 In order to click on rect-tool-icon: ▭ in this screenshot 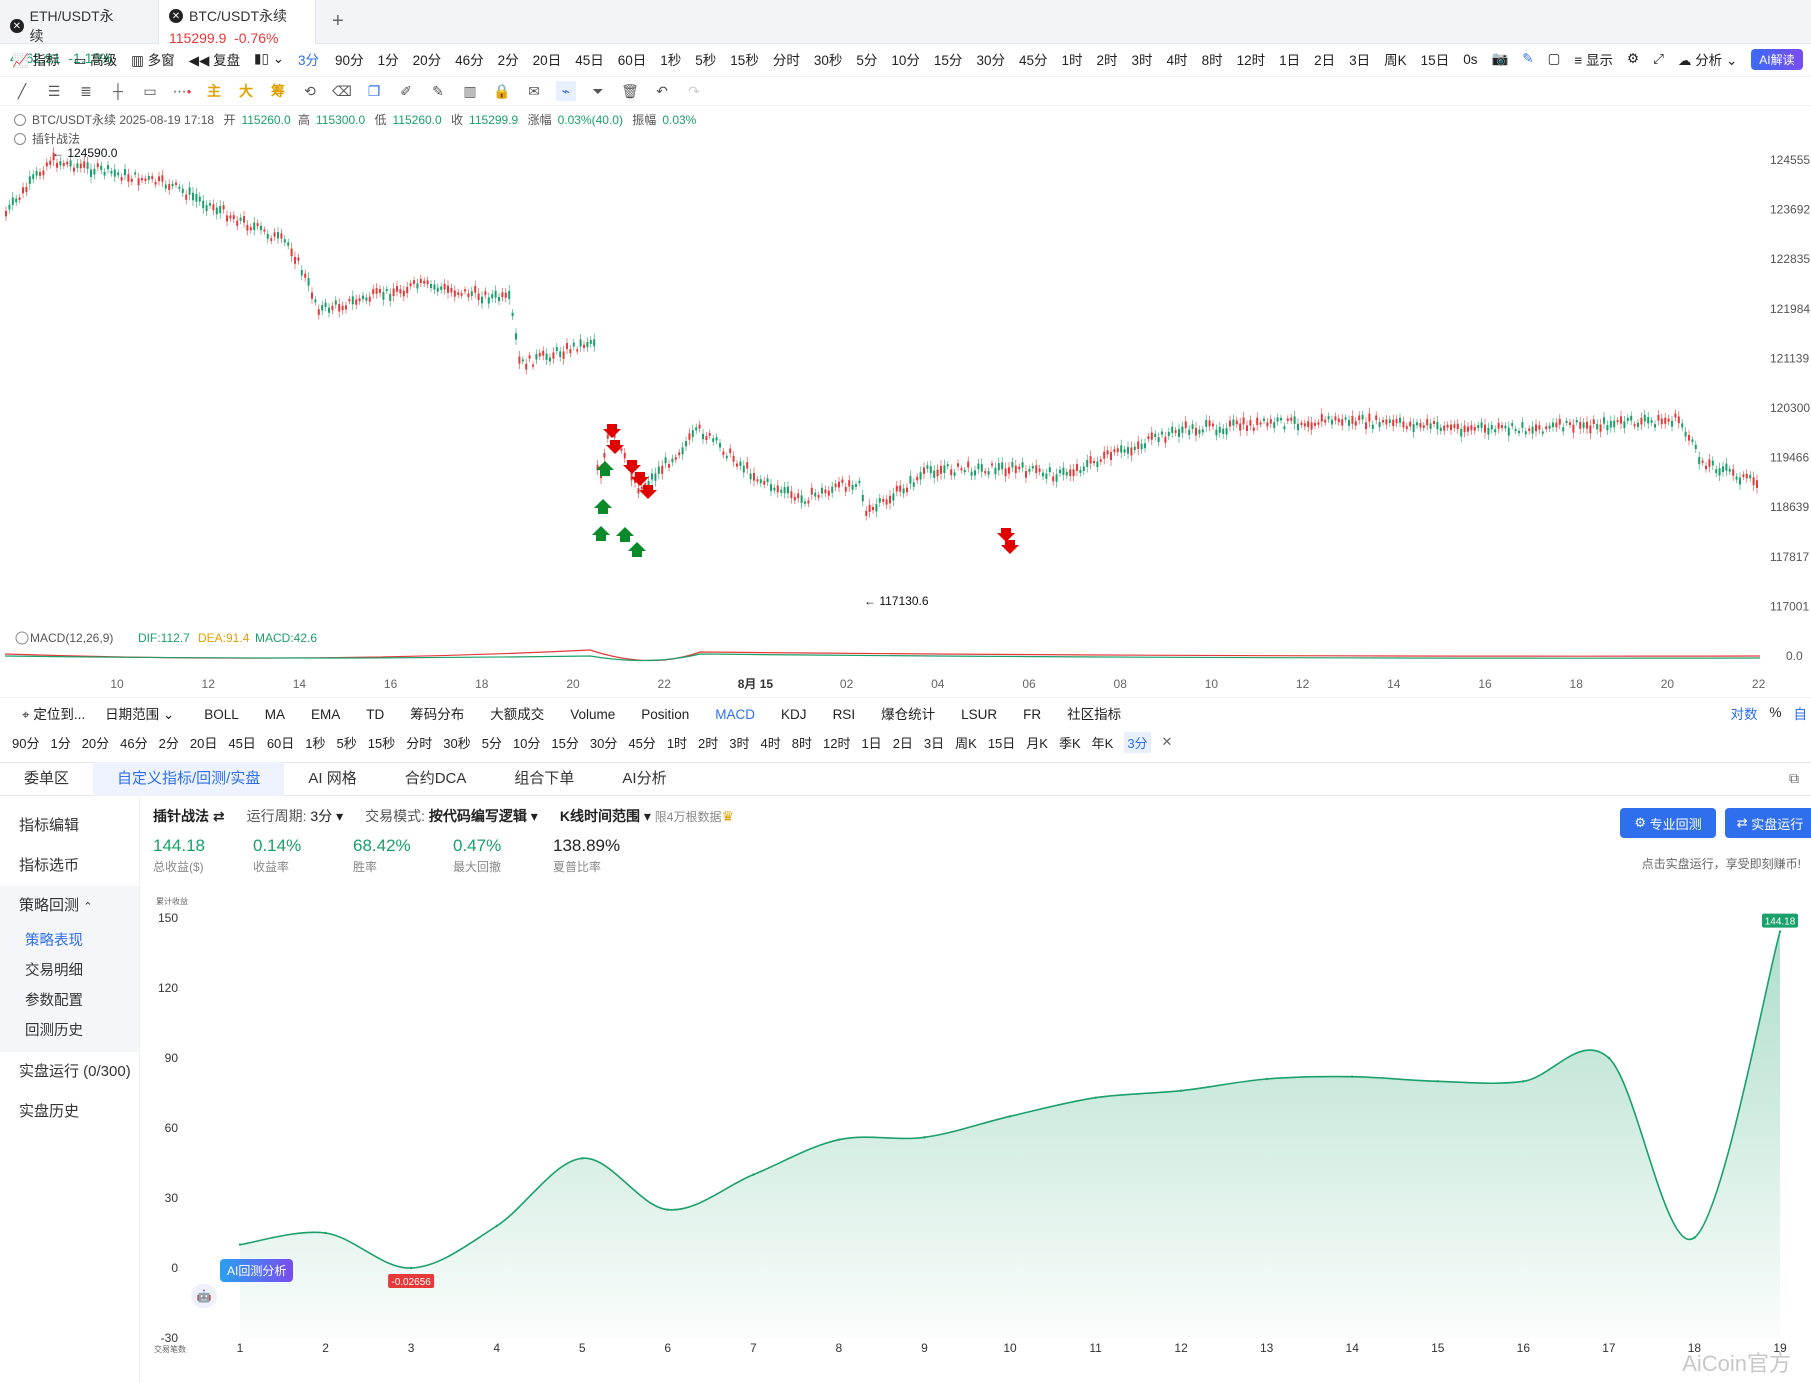, I will do `click(150, 90)`.